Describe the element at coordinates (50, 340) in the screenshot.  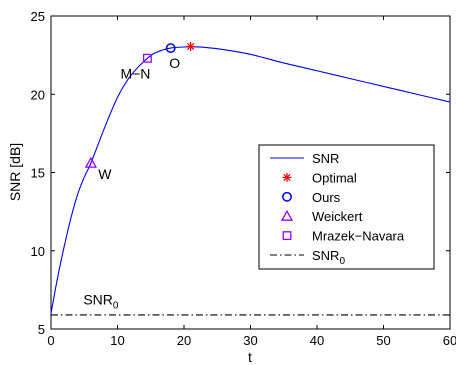
I see `x-tick-label: 0` at that location.